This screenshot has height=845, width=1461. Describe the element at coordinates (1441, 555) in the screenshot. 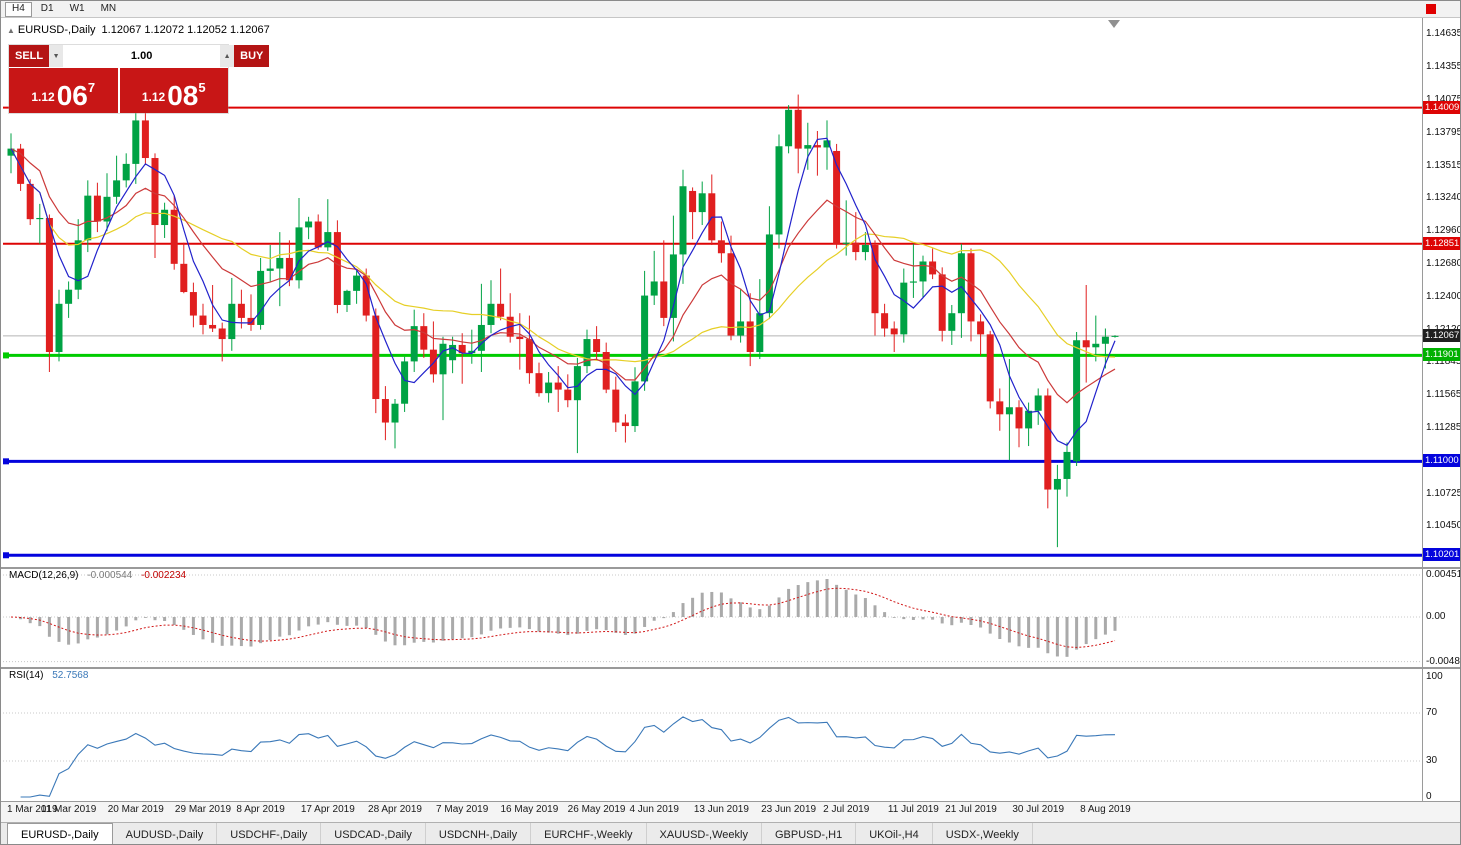

I see `price-level-tag: 1.10201` at that location.